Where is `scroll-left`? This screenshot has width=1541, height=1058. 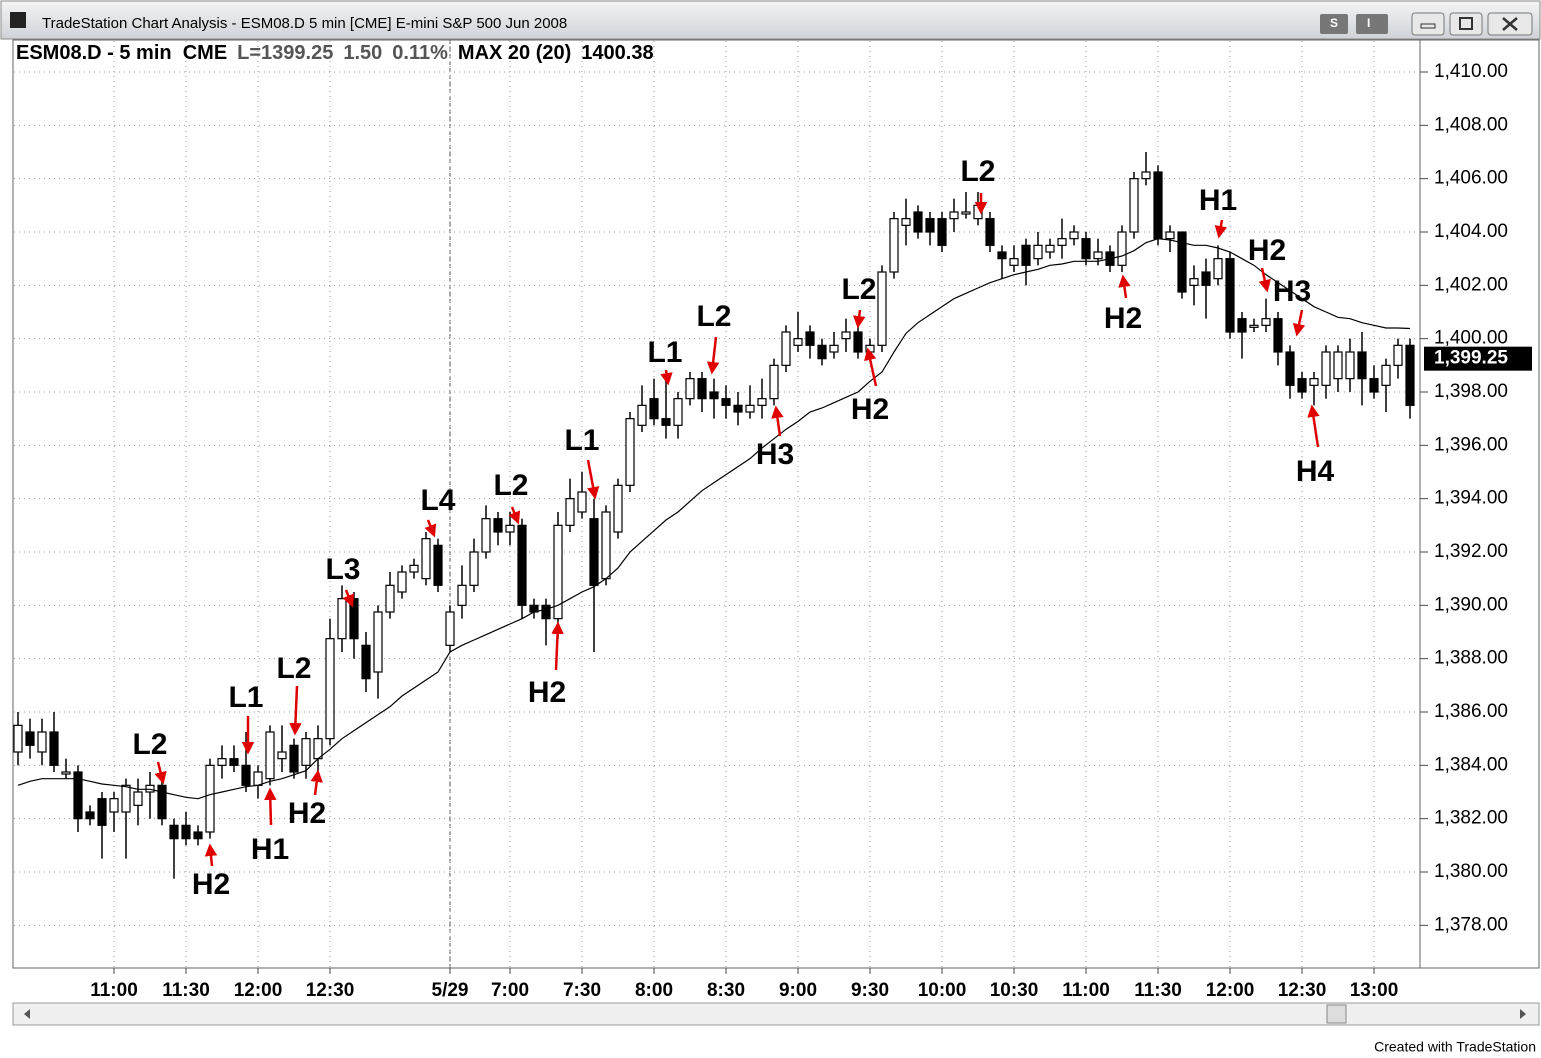
scroll-left is located at coordinates (27, 1014).